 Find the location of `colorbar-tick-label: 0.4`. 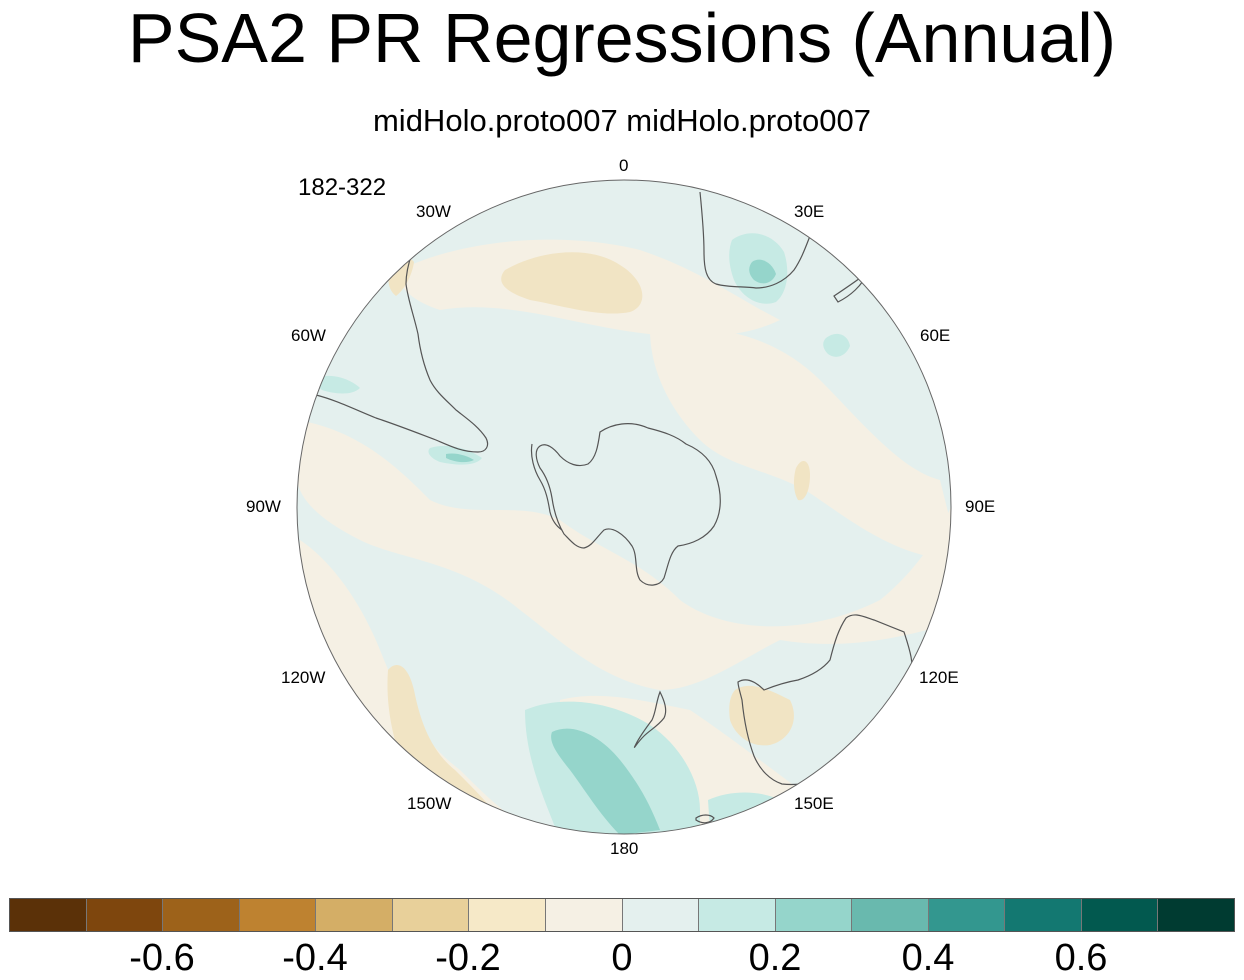

colorbar-tick-label: 0.4 is located at coordinates (928, 958).